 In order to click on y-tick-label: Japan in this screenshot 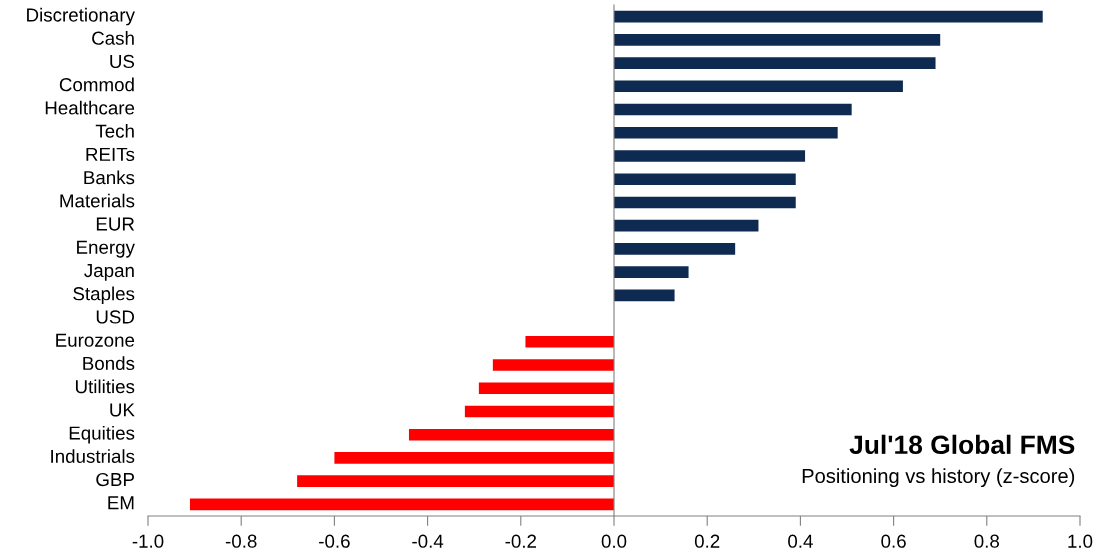, I will do `click(109, 272)`.